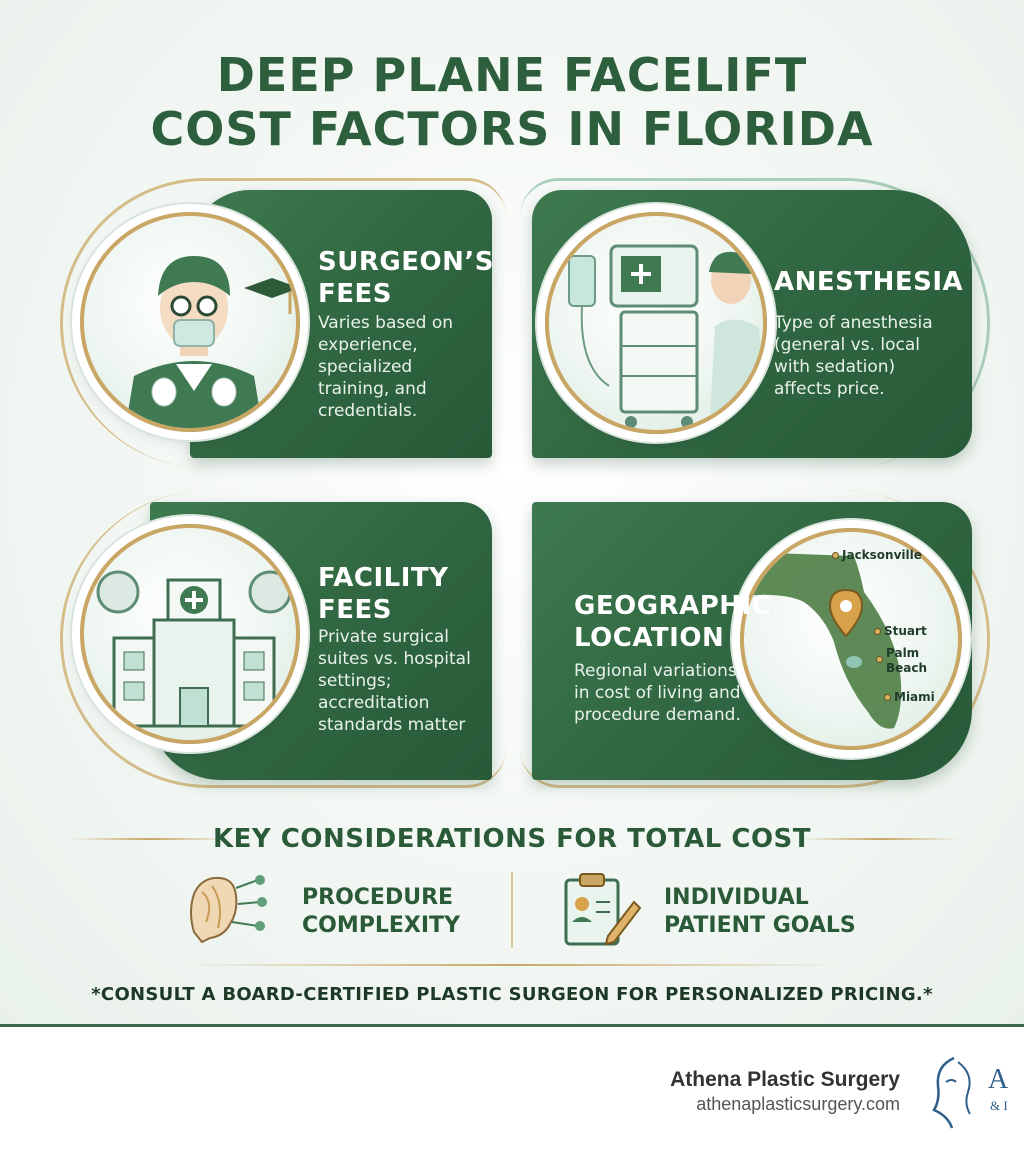  What do you see at coordinates (383, 637) in the screenshot?
I see `text-line: Private surgical` at bounding box center [383, 637].